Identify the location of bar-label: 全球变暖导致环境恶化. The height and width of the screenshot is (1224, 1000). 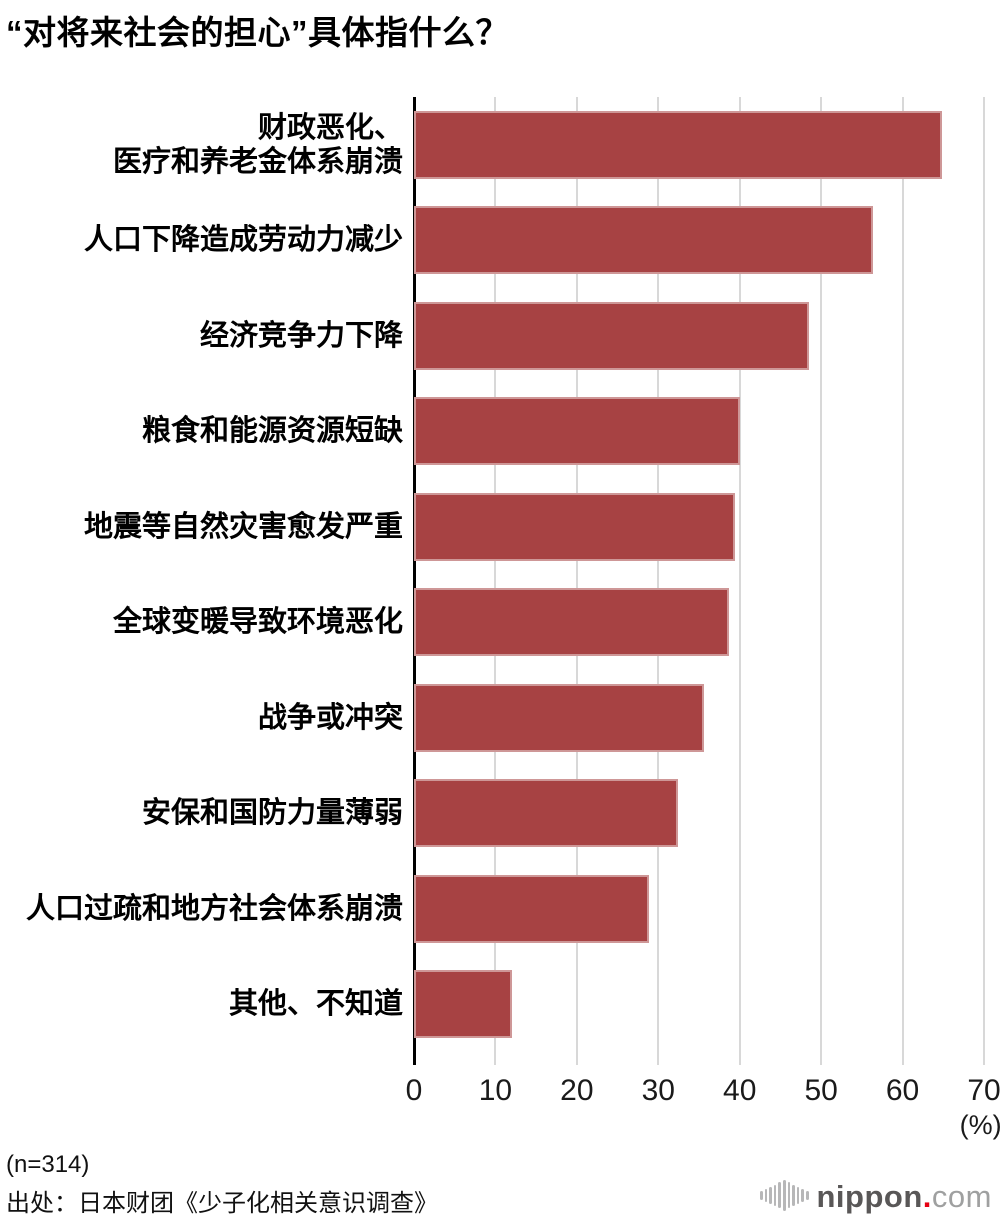
(257, 622).